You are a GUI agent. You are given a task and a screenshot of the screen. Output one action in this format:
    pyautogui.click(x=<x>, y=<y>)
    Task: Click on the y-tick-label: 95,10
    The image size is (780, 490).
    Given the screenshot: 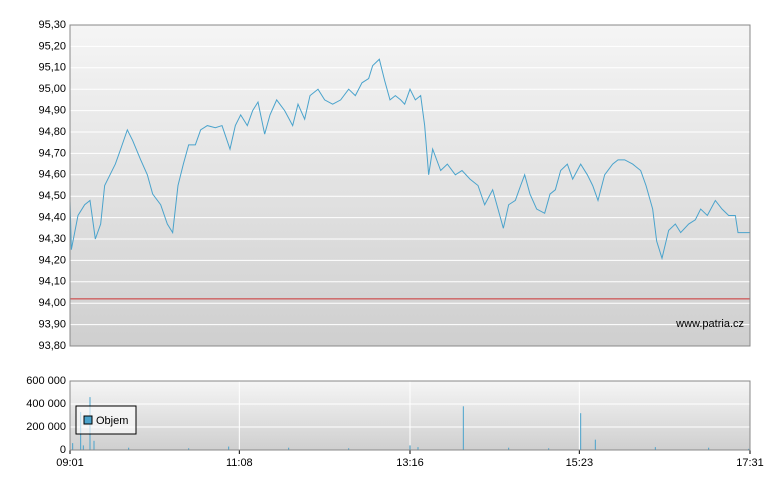 What is the action you would take?
    pyautogui.click(x=52, y=68)
    